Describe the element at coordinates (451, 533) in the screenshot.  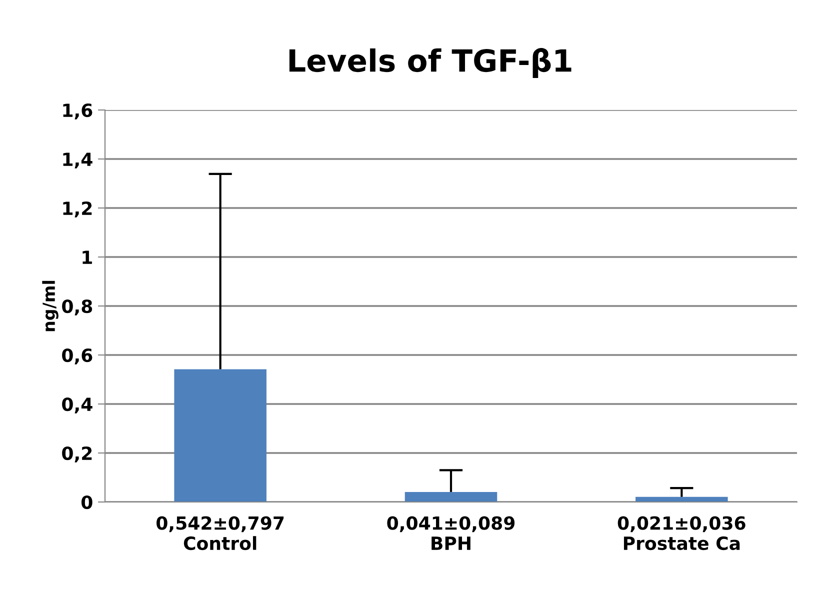
I see `x-tick-label: 0,041±0,089 BPH` at that location.